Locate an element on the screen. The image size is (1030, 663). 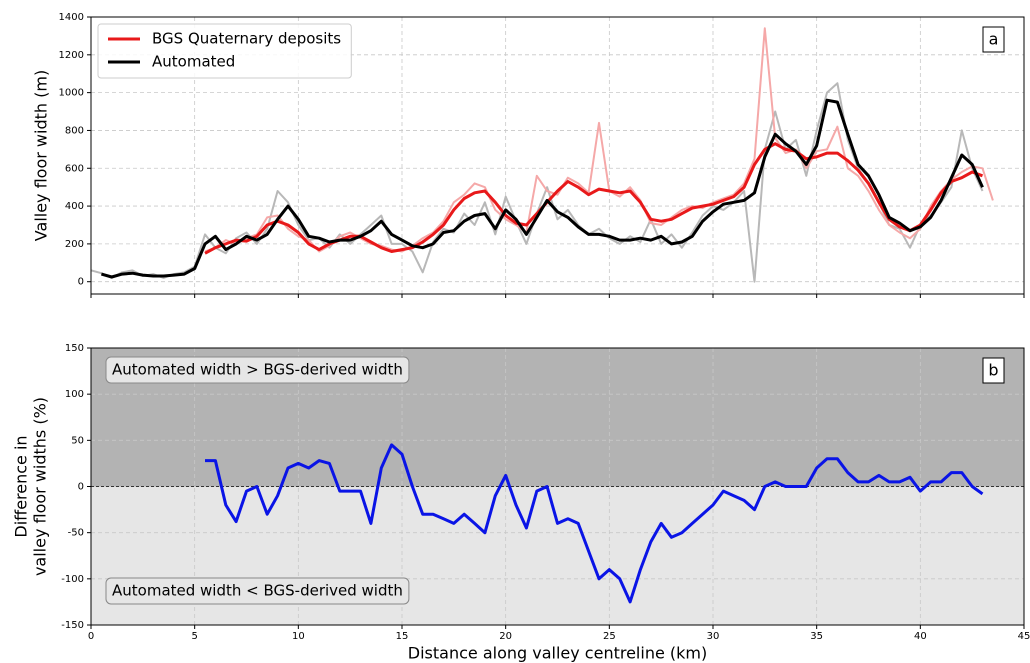
annotation: Automated width < BGS-derived width is located at coordinates (257, 591).